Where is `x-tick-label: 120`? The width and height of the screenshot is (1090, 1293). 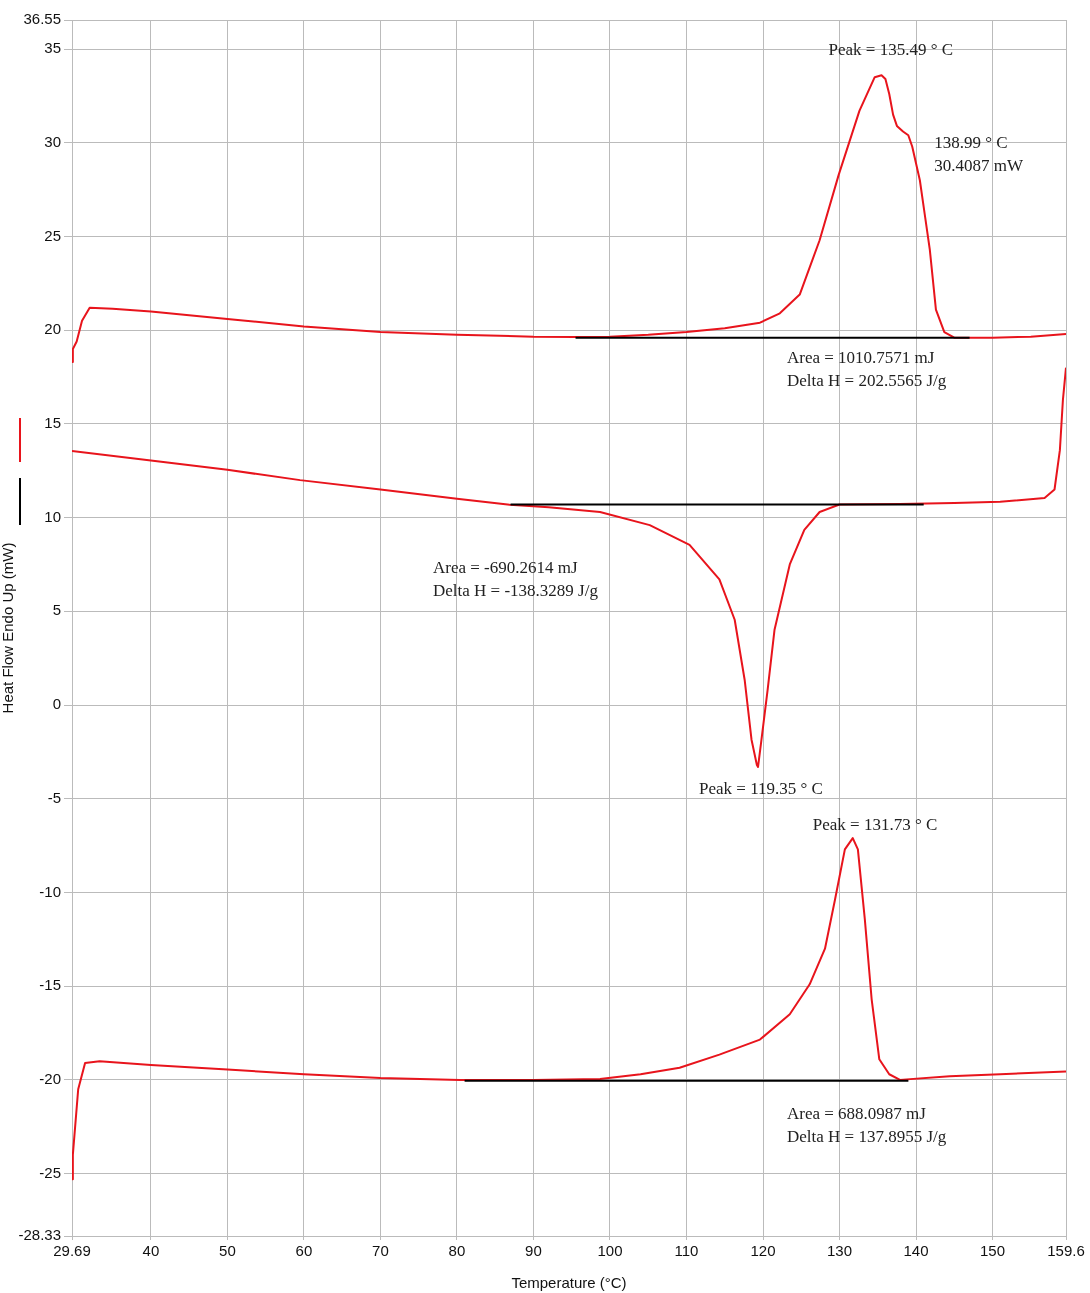 x-tick-label: 120 is located at coordinates (763, 1251).